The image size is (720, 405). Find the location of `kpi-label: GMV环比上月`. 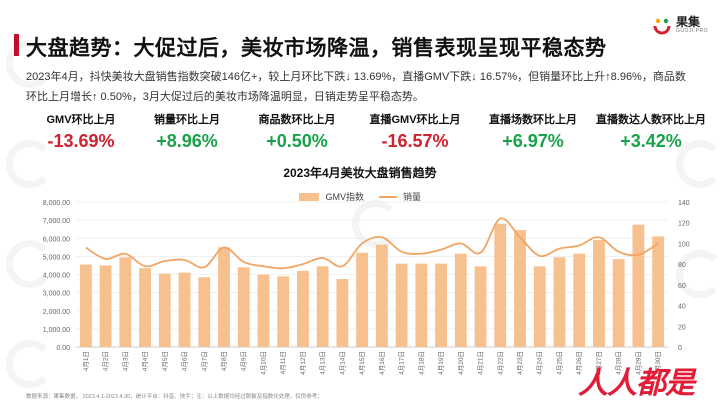

kpi-label: GMV环比上月 is located at coordinates (81, 120).